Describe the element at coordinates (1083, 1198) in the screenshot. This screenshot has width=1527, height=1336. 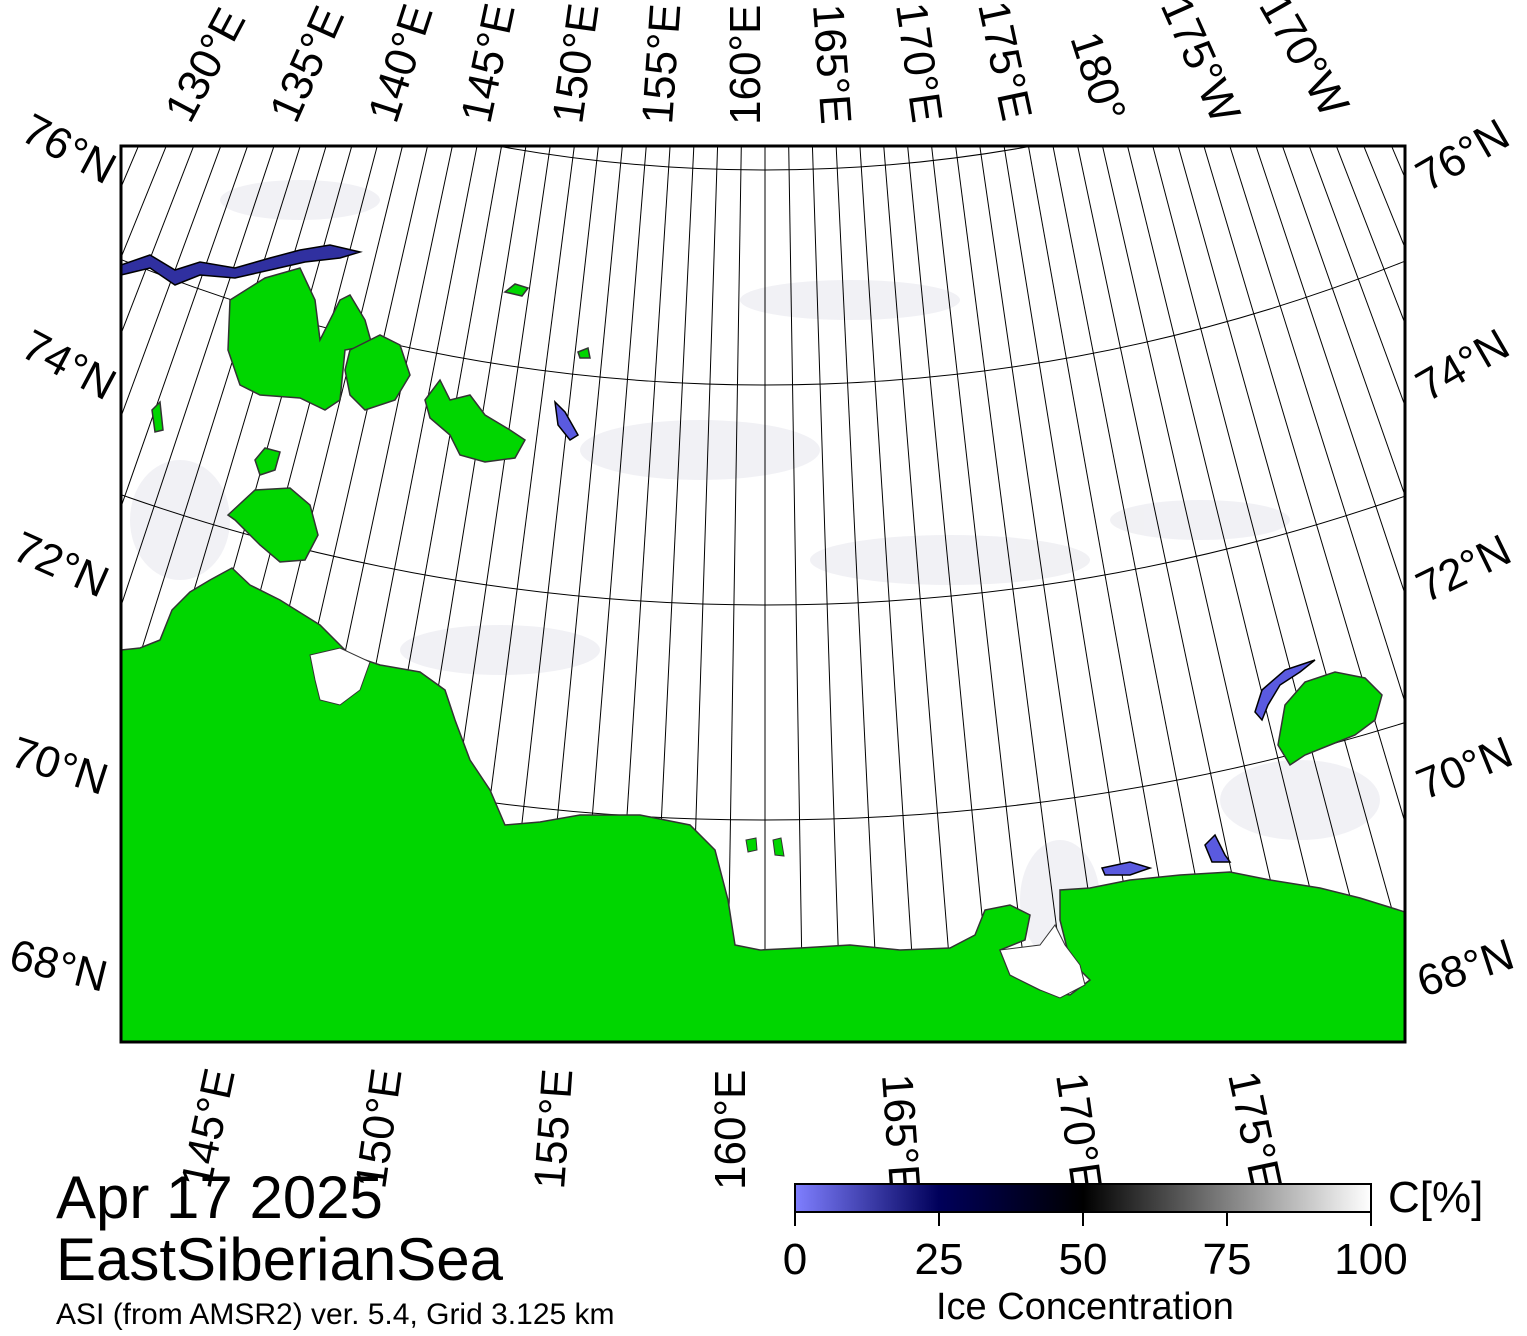
I see `colorbar-gradient` at that location.